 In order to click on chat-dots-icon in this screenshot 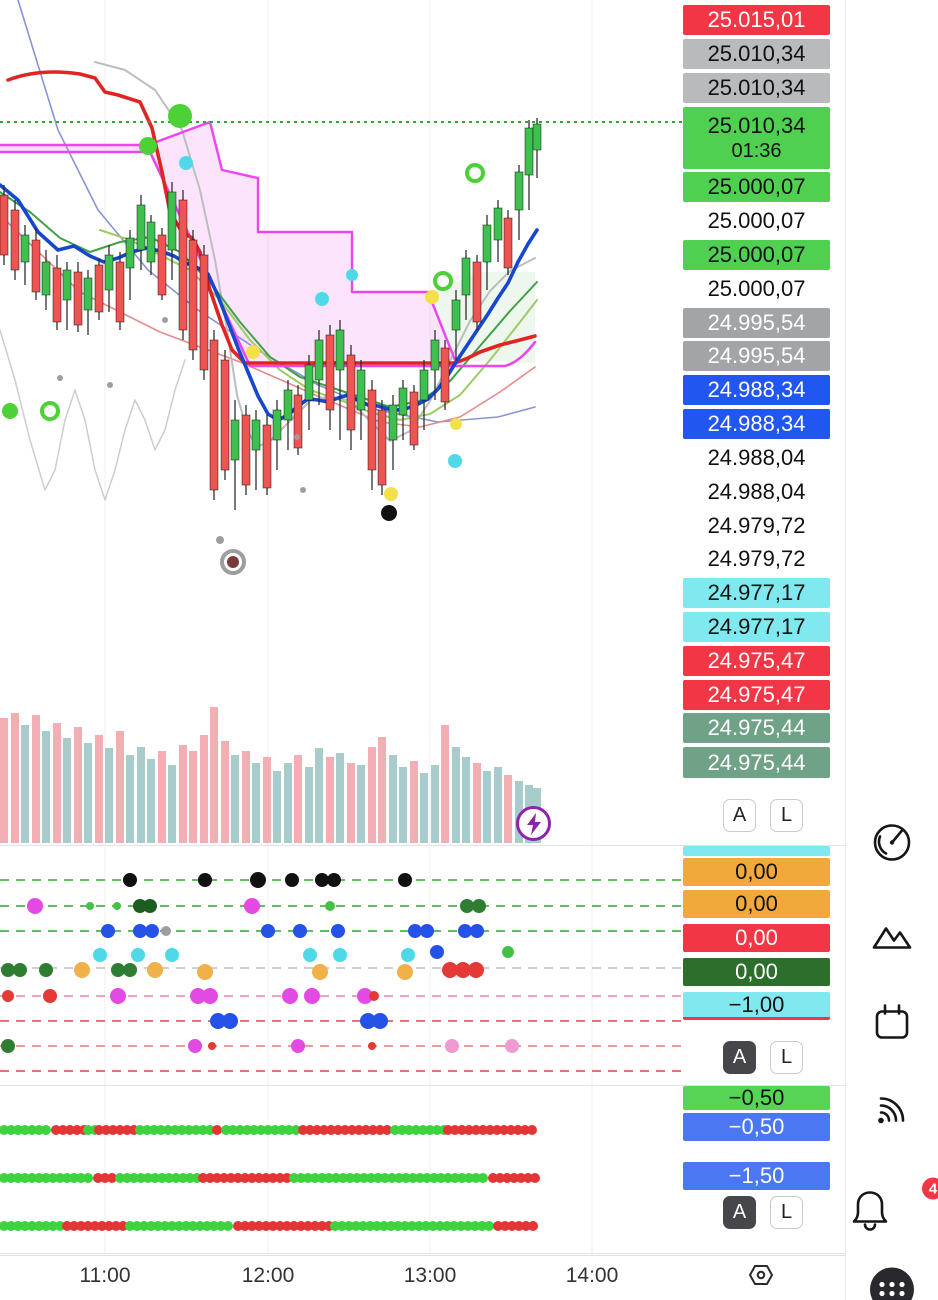, I will do `click(892, 1283)`.